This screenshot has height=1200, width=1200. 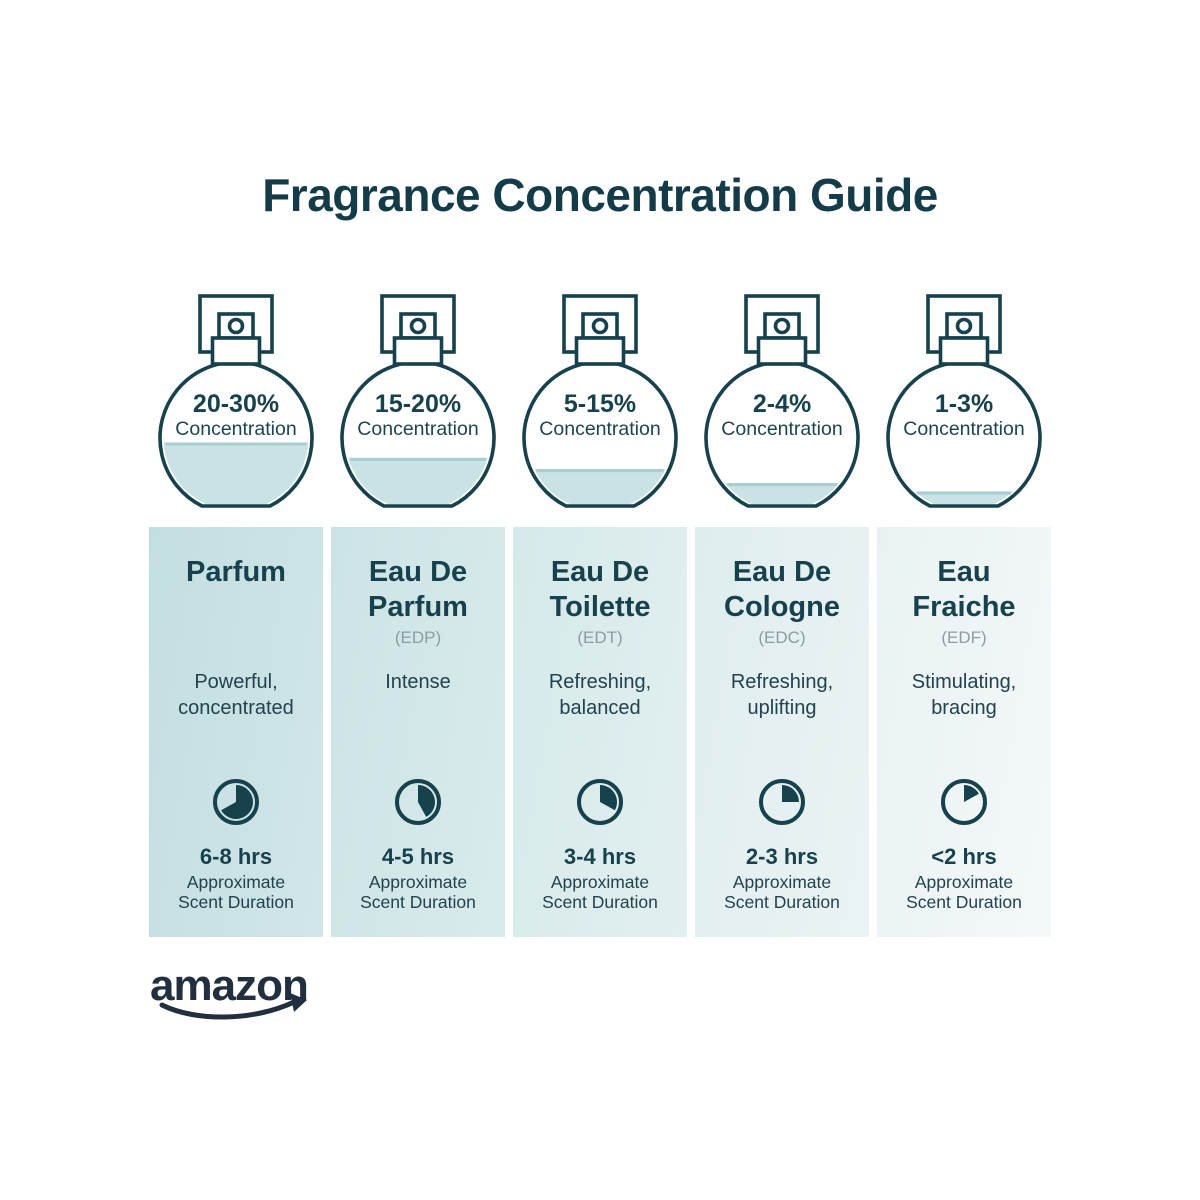 What do you see at coordinates (418, 856) in the screenshot?
I see `scent-duration-value: 4-5 hrs` at bounding box center [418, 856].